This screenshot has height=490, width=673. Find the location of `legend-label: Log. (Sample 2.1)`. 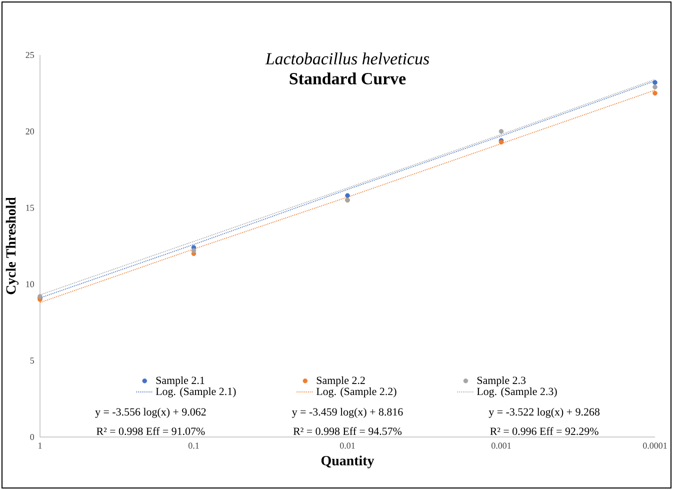

legend-label: Log. (Sample 2.1) is located at coordinates (196, 392).